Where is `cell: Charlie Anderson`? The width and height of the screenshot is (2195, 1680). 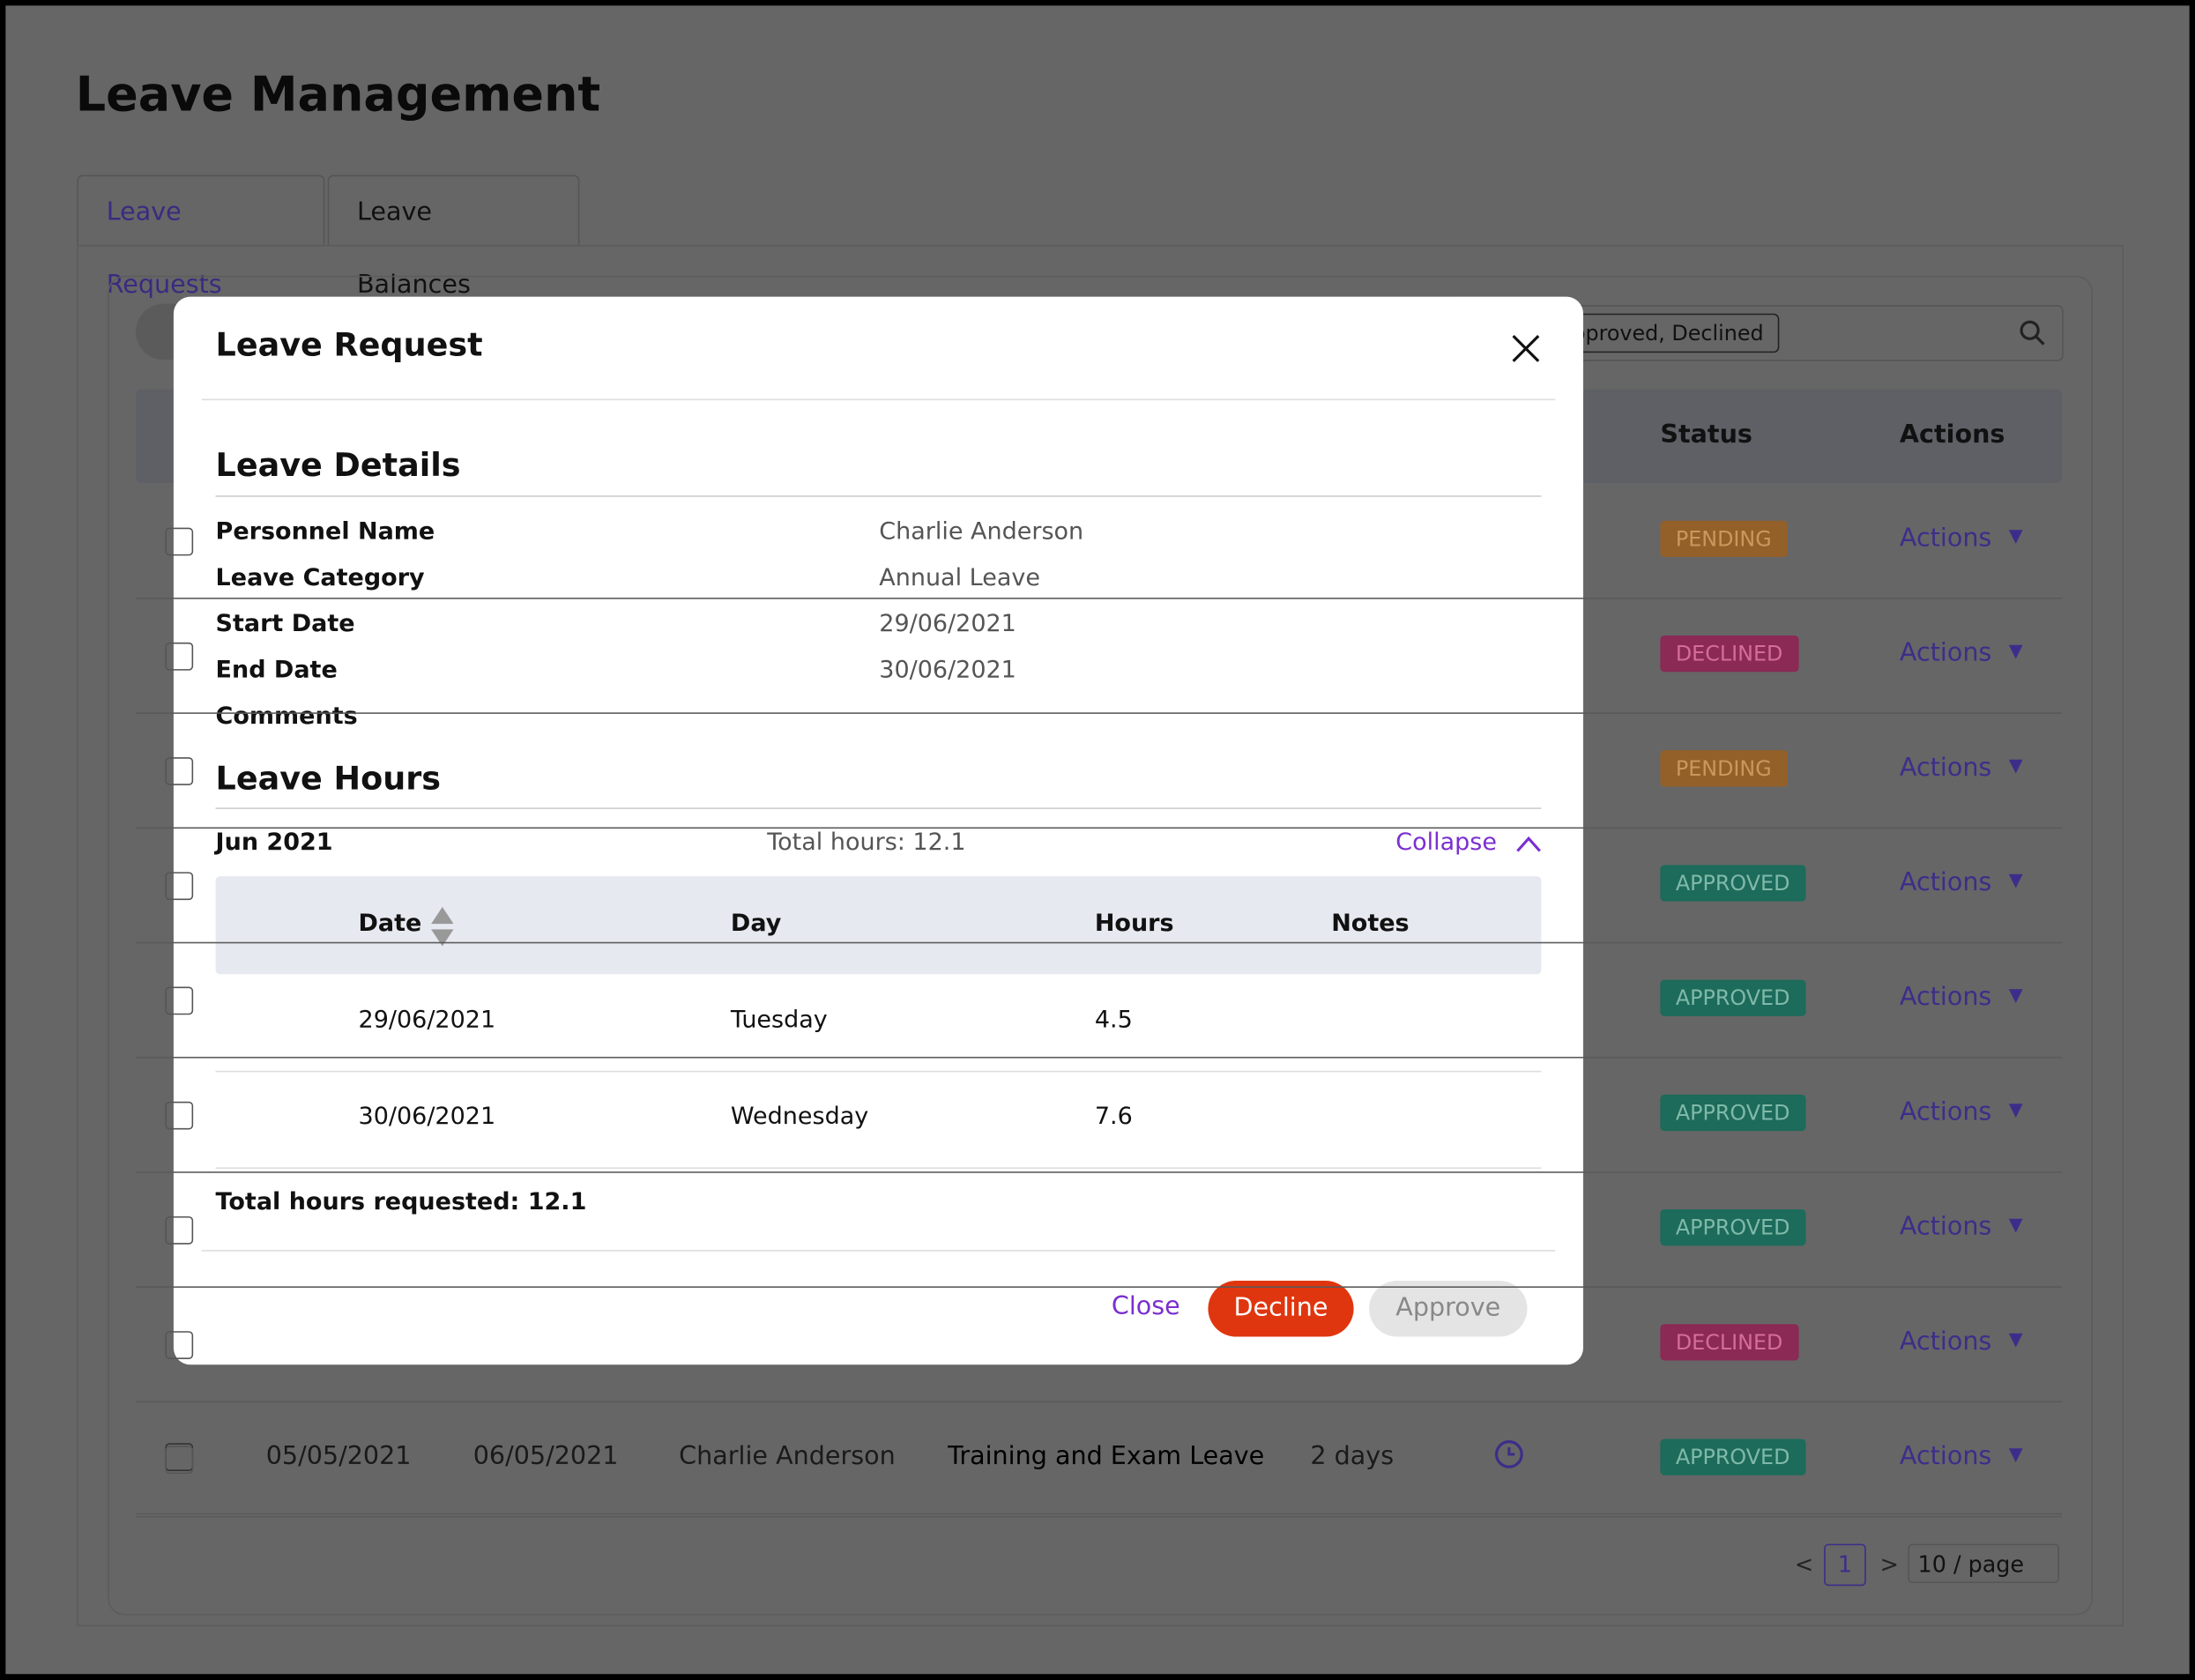 cell: Charlie Anderson is located at coordinates (787, 1456).